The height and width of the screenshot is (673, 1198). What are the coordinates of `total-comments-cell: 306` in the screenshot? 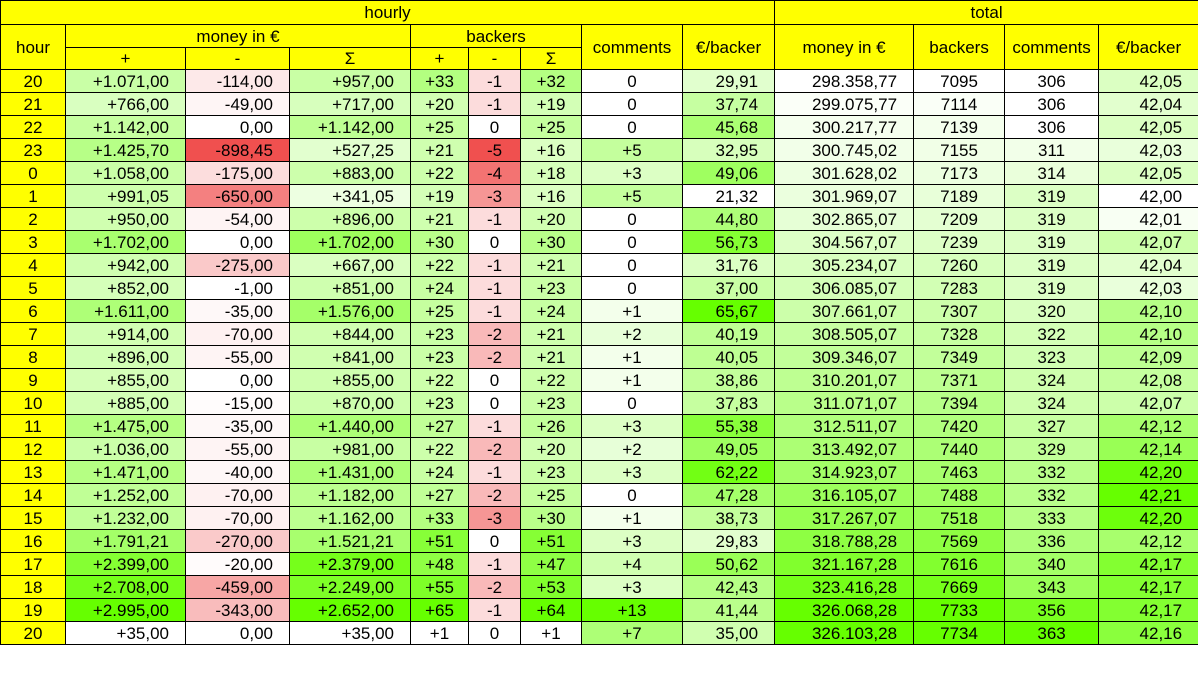 It's located at (1052, 81).